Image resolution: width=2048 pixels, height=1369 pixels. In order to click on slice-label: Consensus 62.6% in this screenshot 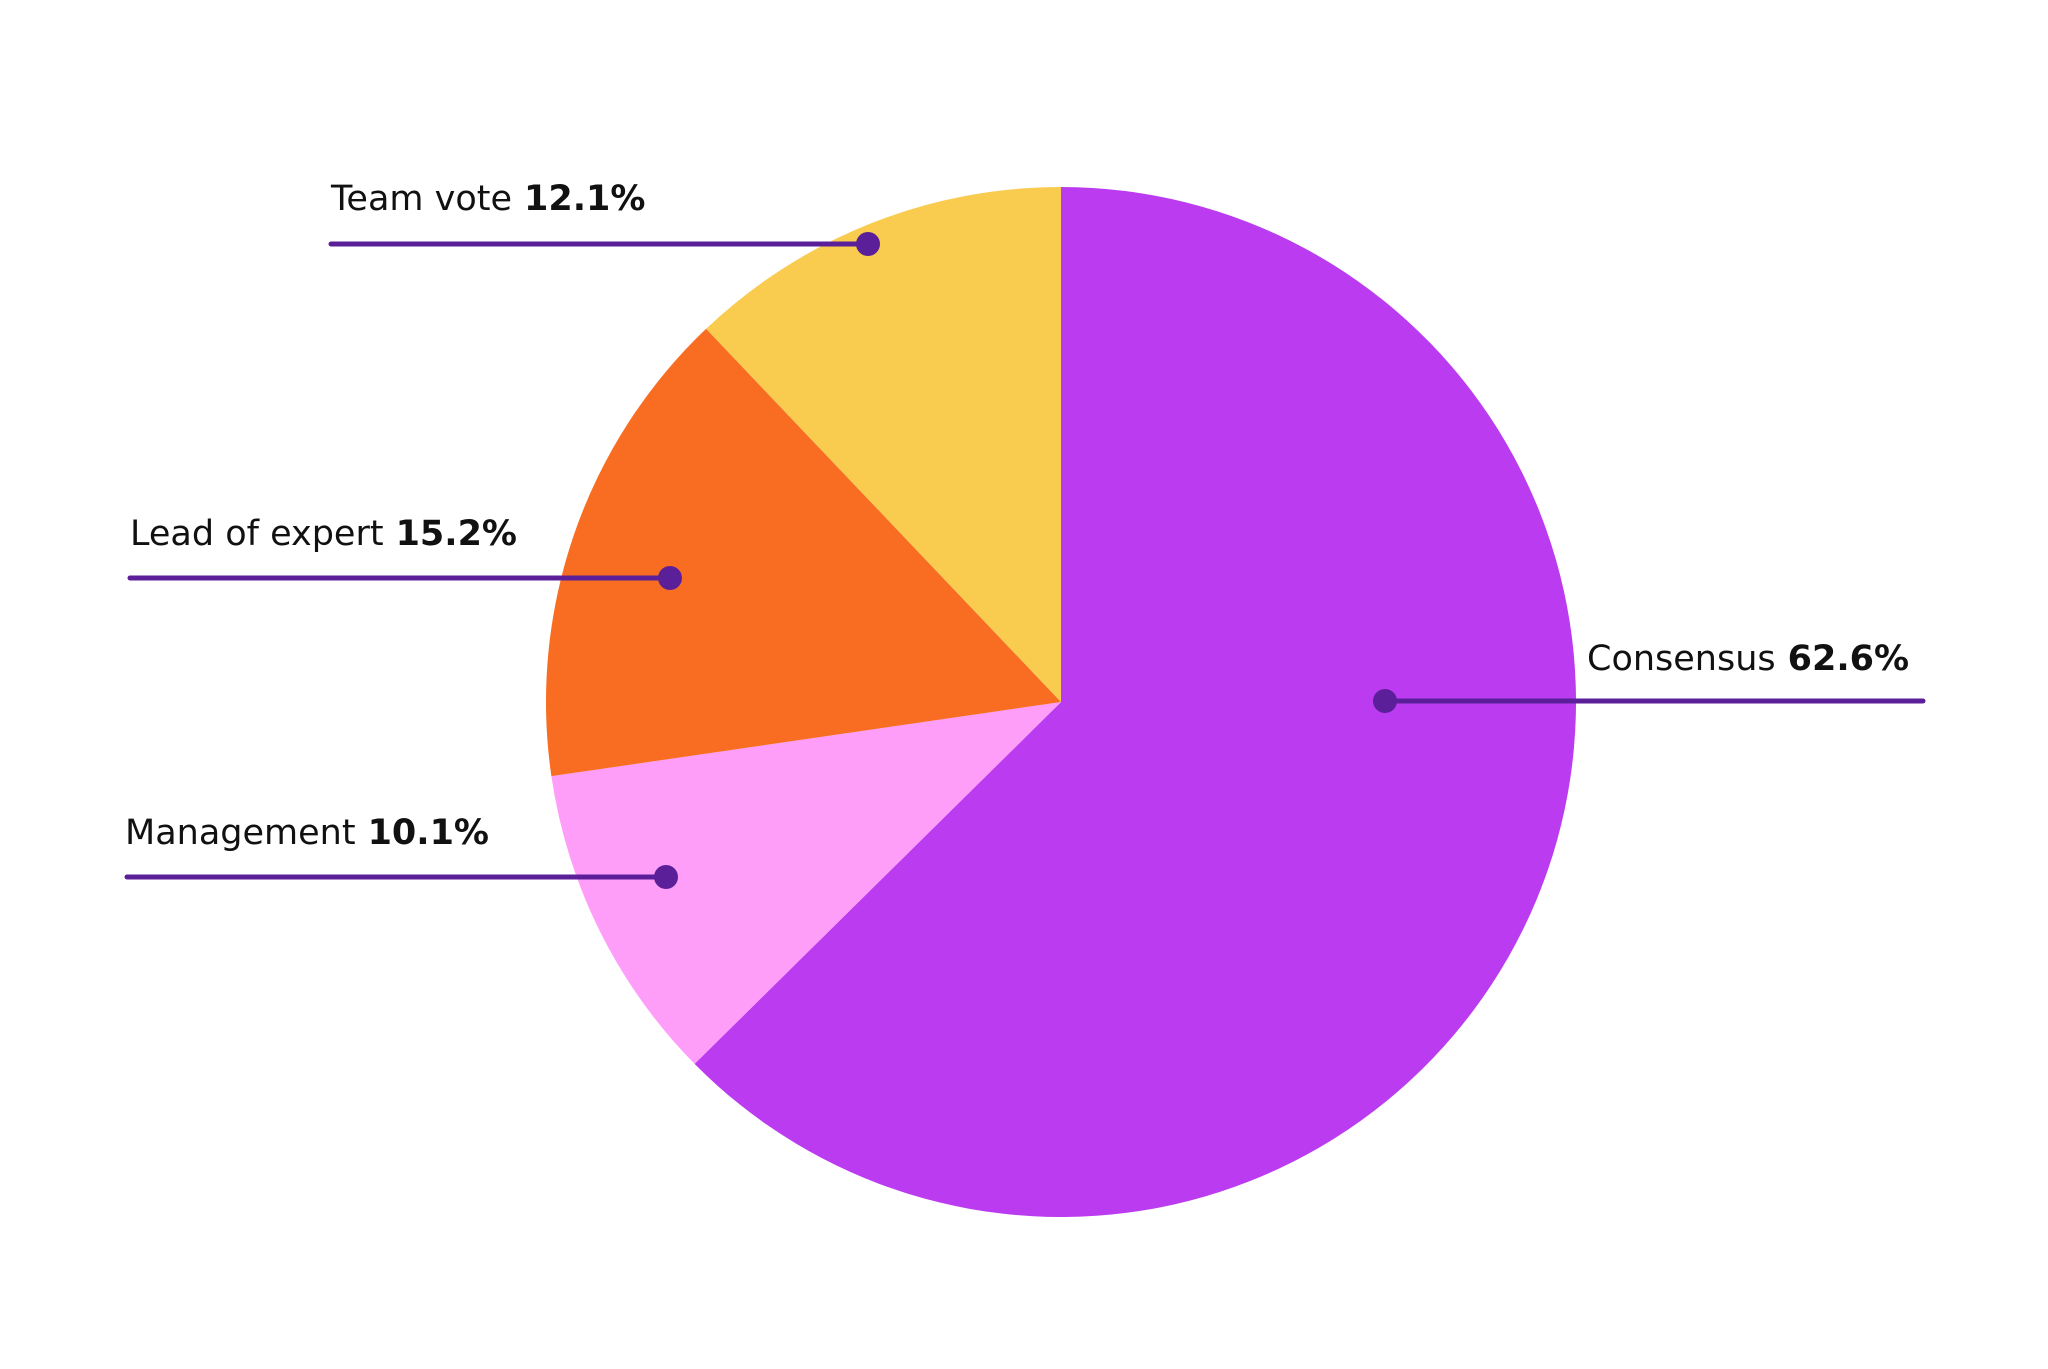, I will do `click(1748, 659)`.